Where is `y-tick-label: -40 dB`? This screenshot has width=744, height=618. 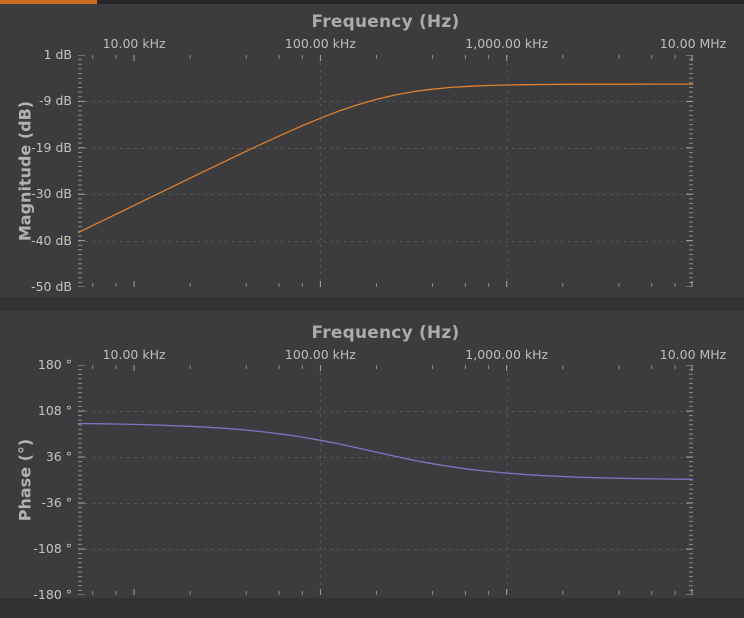
y-tick-label: -40 dB is located at coordinates (51, 240).